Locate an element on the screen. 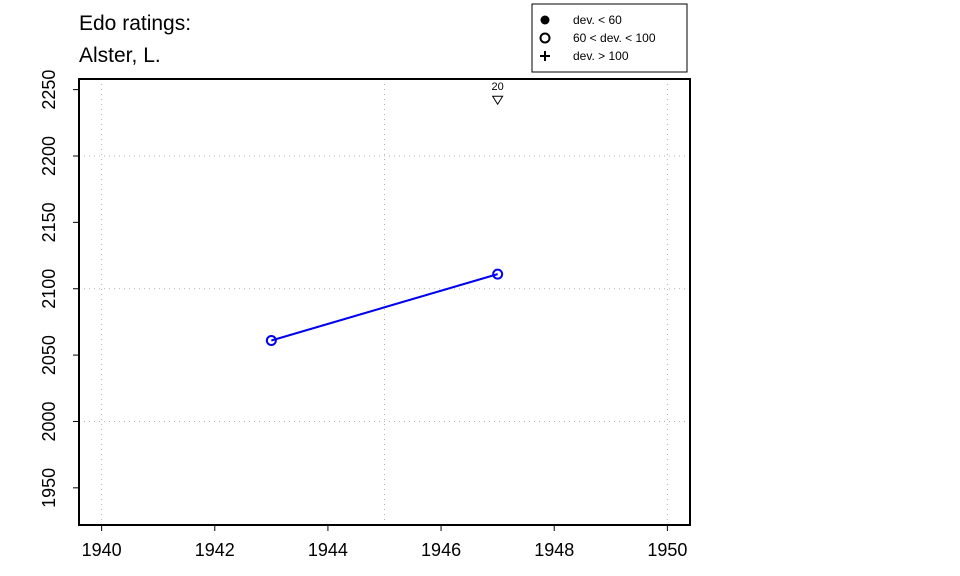 This screenshot has width=960, height=576. legend: dev. < 60 60 < dev. < 100 dev. > 100 is located at coordinates (609, 38).